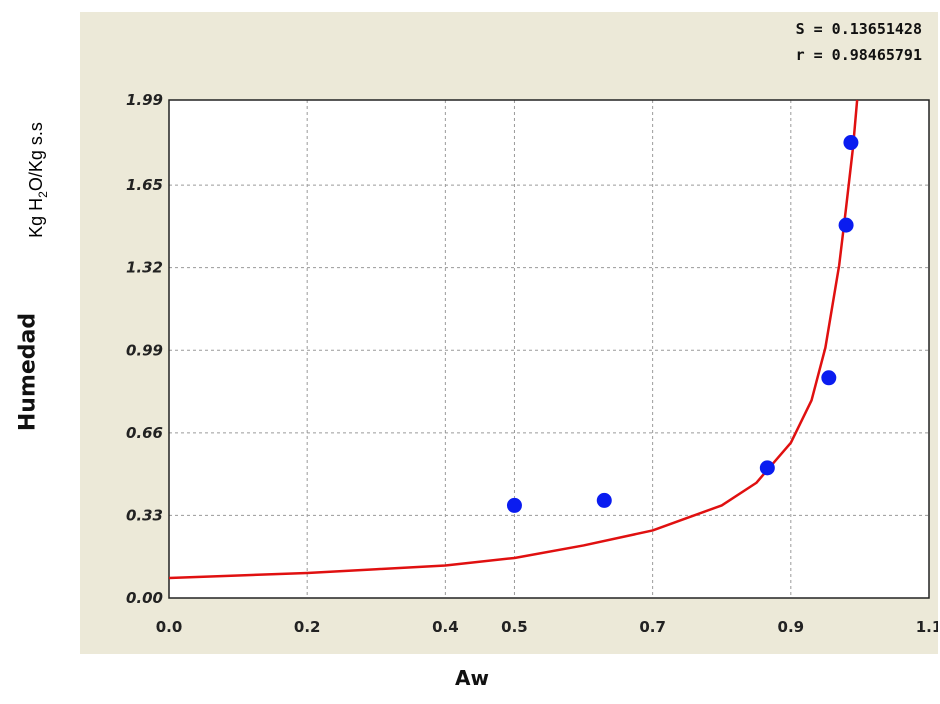 The height and width of the screenshot is (704, 940). I want to click on x-tick-label: 0.5, so click(514, 627).